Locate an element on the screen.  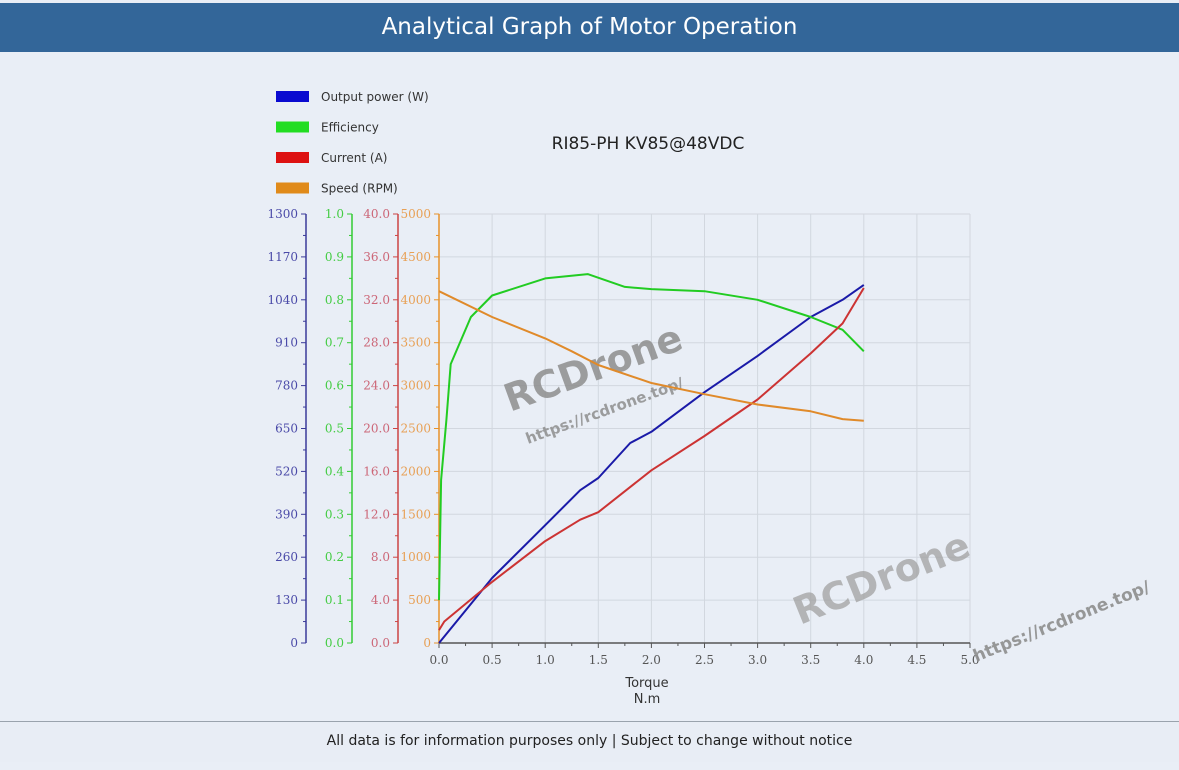
y-tick-label: 16.0 is located at coordinates (376, 471).